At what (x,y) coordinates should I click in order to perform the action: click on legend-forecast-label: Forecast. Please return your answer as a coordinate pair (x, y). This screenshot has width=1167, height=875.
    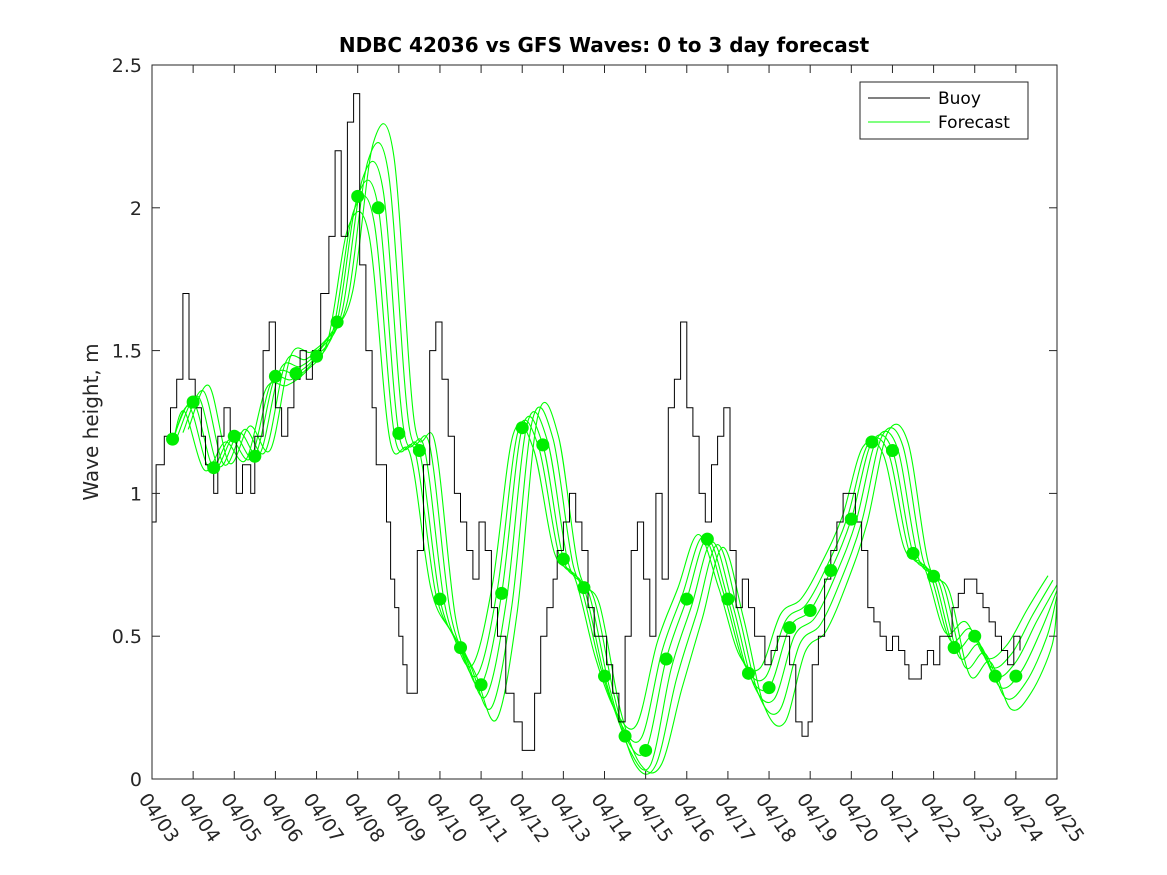
    Looking at the image, I should click on (974, 123).